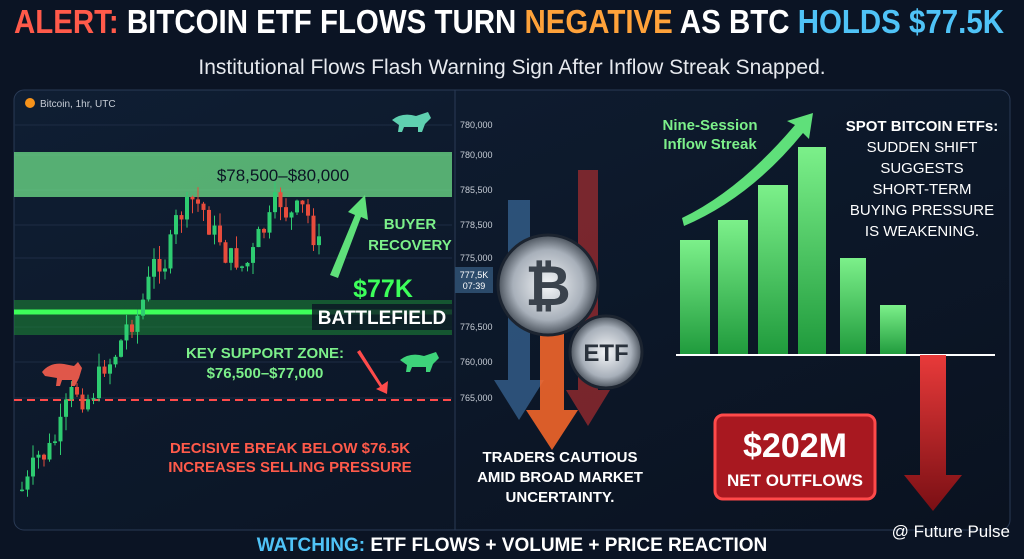 This screenshot has width=1024, height=559. I want to click on price-tag, so click(474, 280).